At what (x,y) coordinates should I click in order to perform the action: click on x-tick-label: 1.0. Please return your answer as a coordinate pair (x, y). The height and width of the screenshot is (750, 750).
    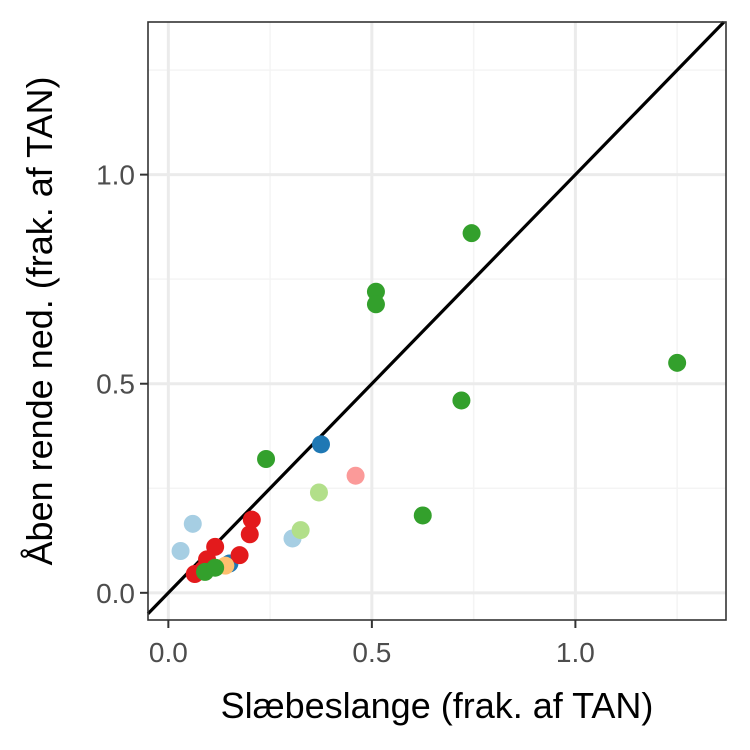
    Looking at the image, I should click on (575, 652).